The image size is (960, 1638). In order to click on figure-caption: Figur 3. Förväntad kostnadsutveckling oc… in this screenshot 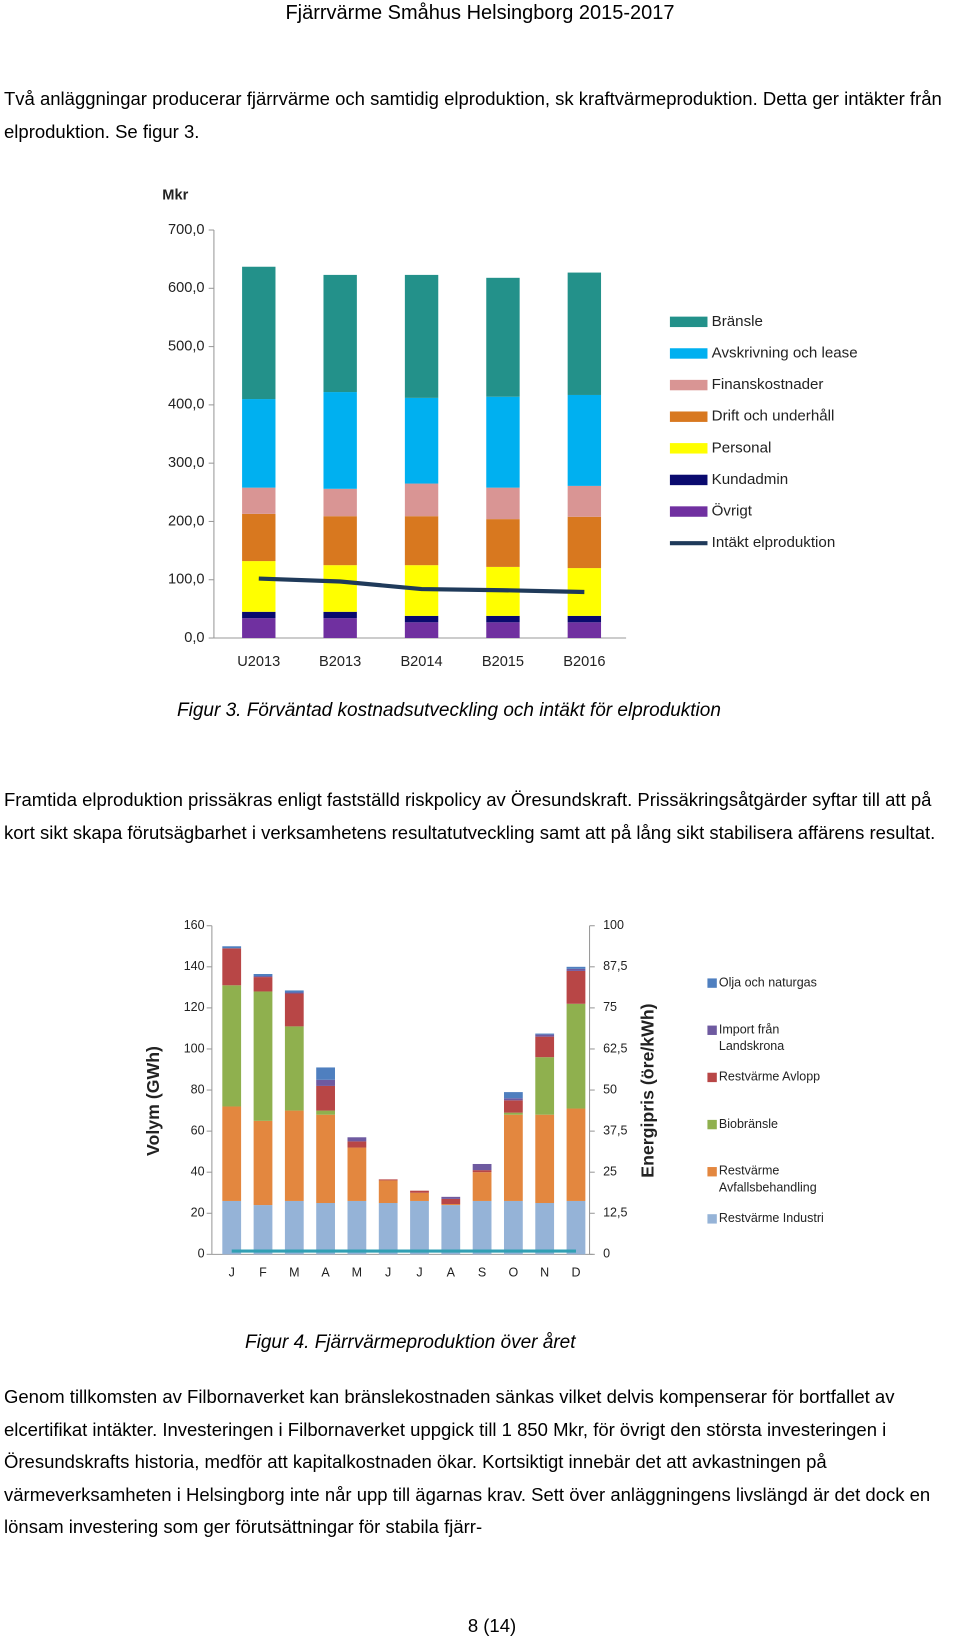, I will do `click(449, 710)`.